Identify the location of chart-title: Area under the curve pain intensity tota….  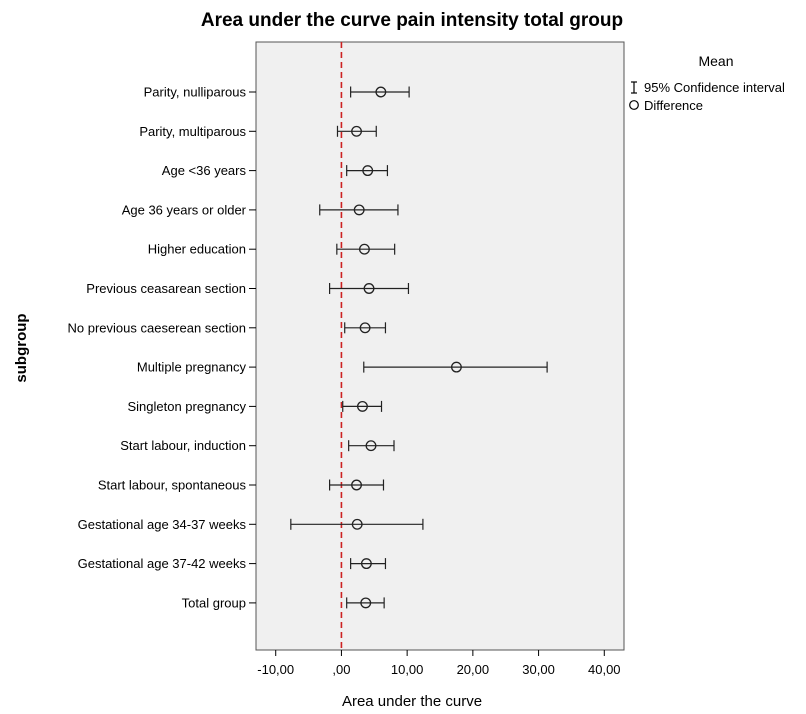
(412, 20).